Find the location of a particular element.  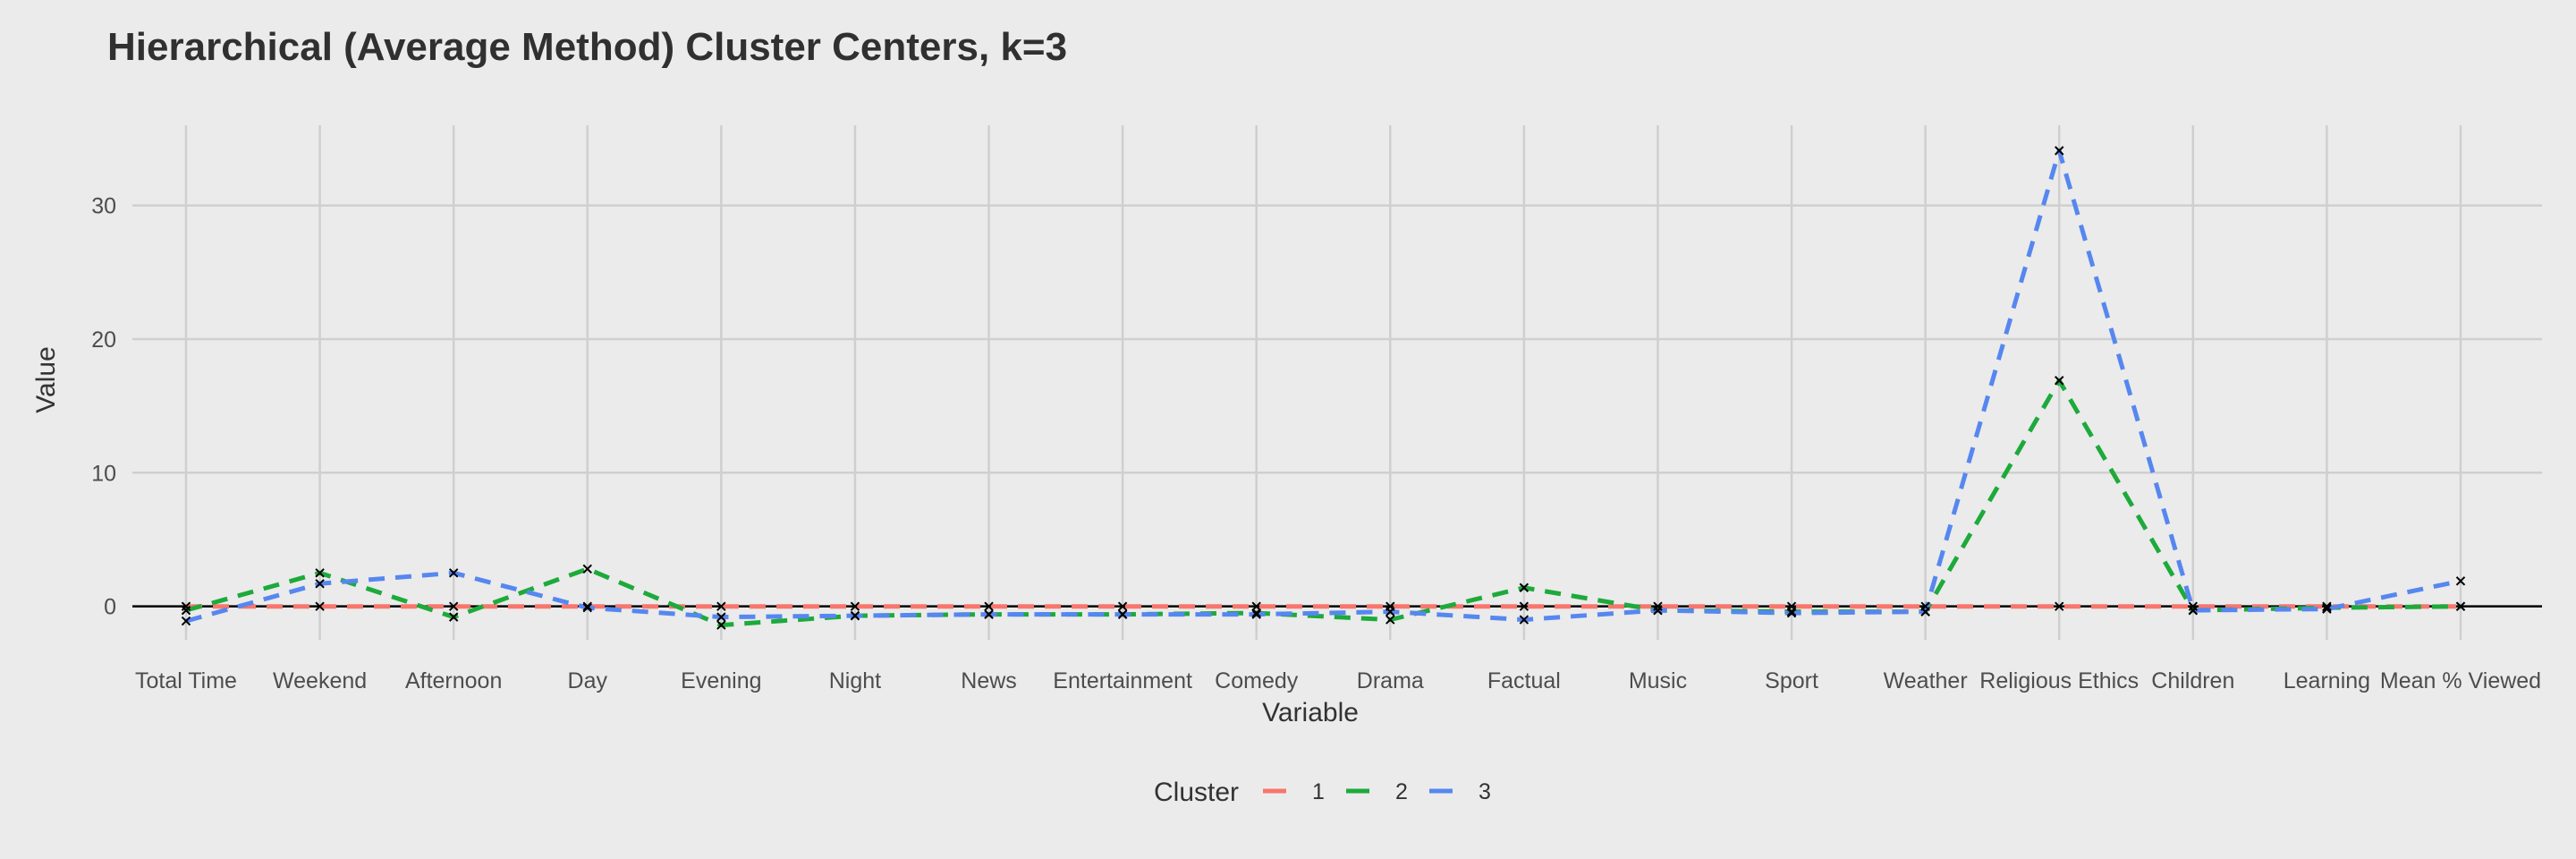

x-tick-label: Religious Ethics is located at coordinates (2059, 680).